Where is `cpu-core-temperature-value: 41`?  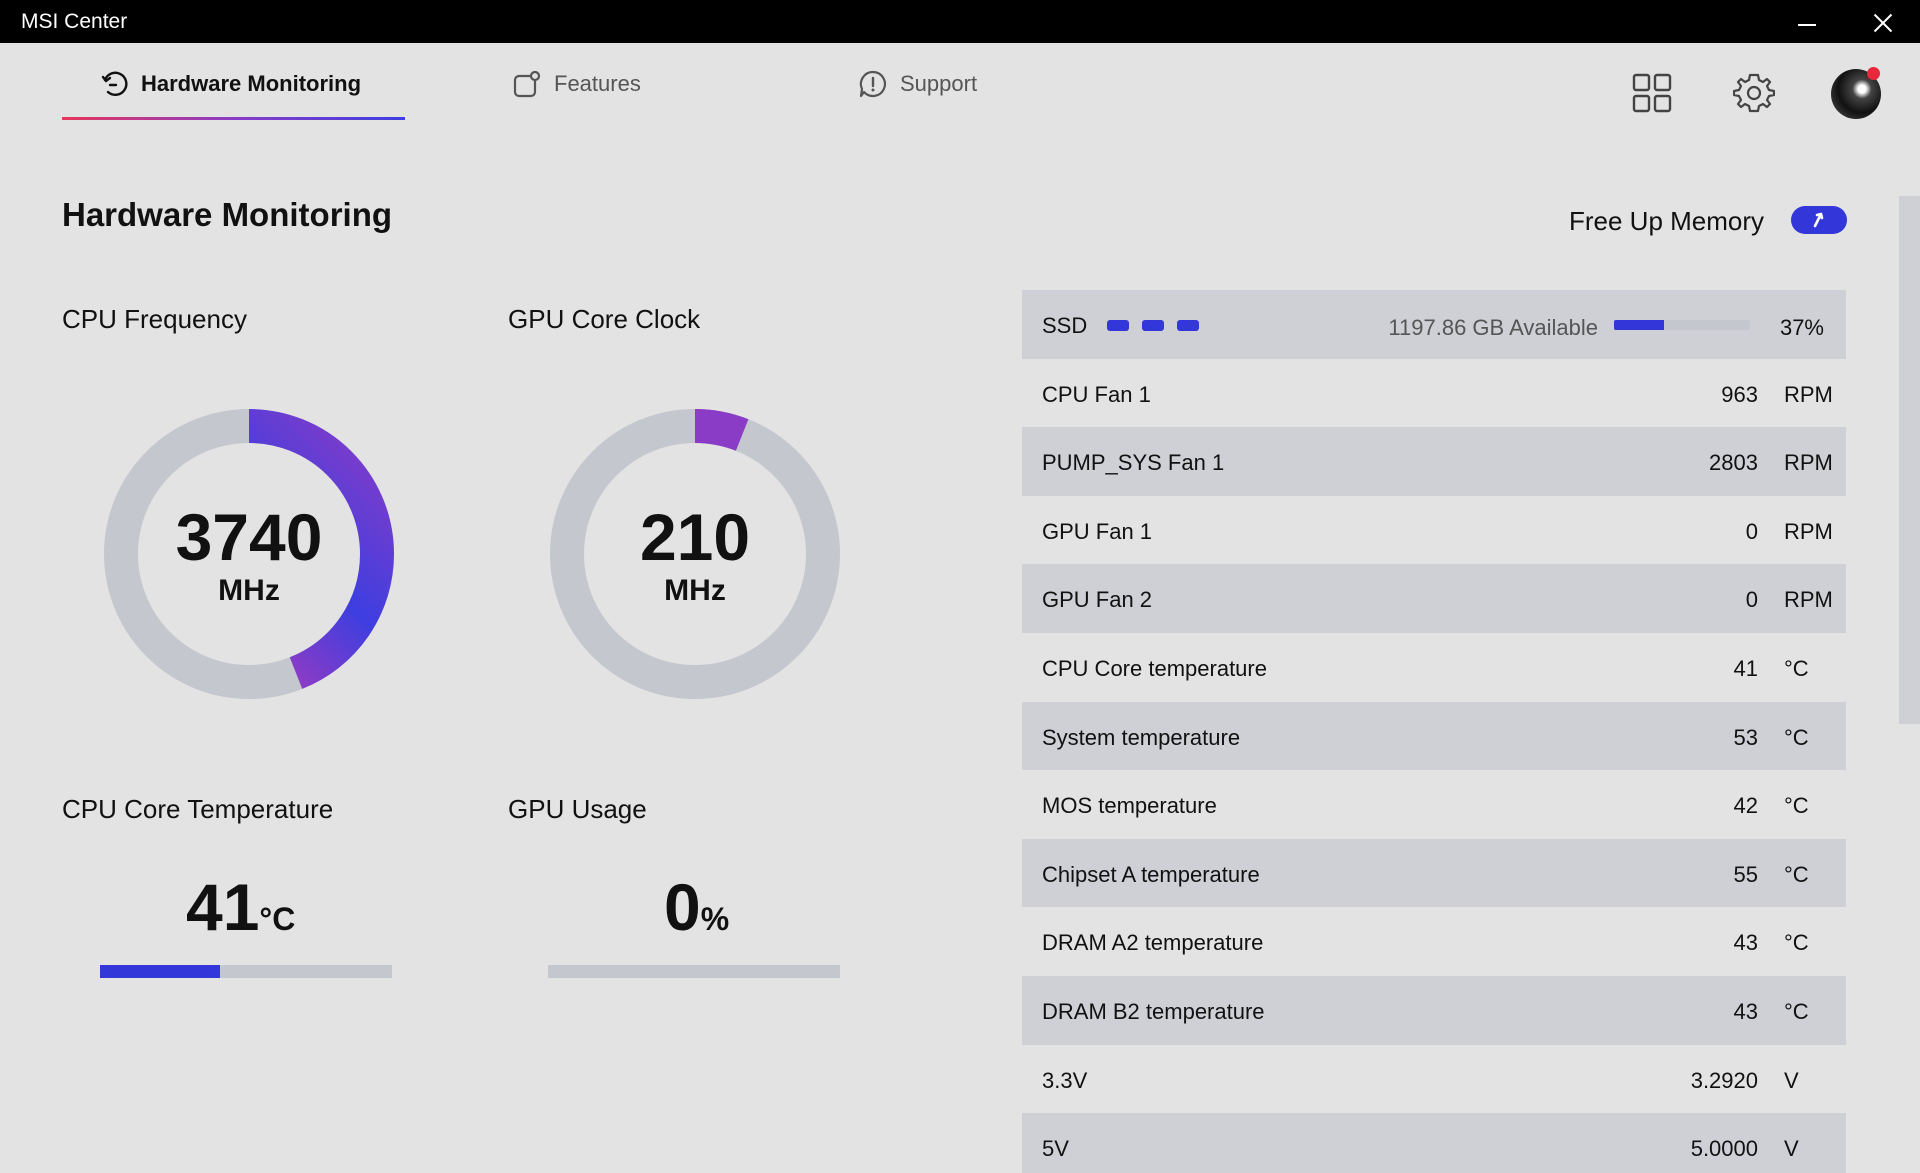
cpu-core-temperature-value: 41 is located at coordinates (223, 907).